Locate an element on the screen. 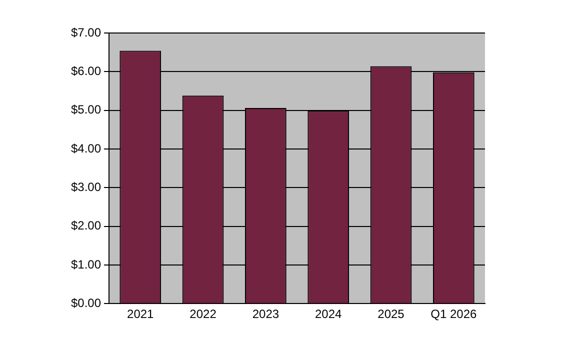  y-tick-label: $2.00 is located at coordinates (86, 225).